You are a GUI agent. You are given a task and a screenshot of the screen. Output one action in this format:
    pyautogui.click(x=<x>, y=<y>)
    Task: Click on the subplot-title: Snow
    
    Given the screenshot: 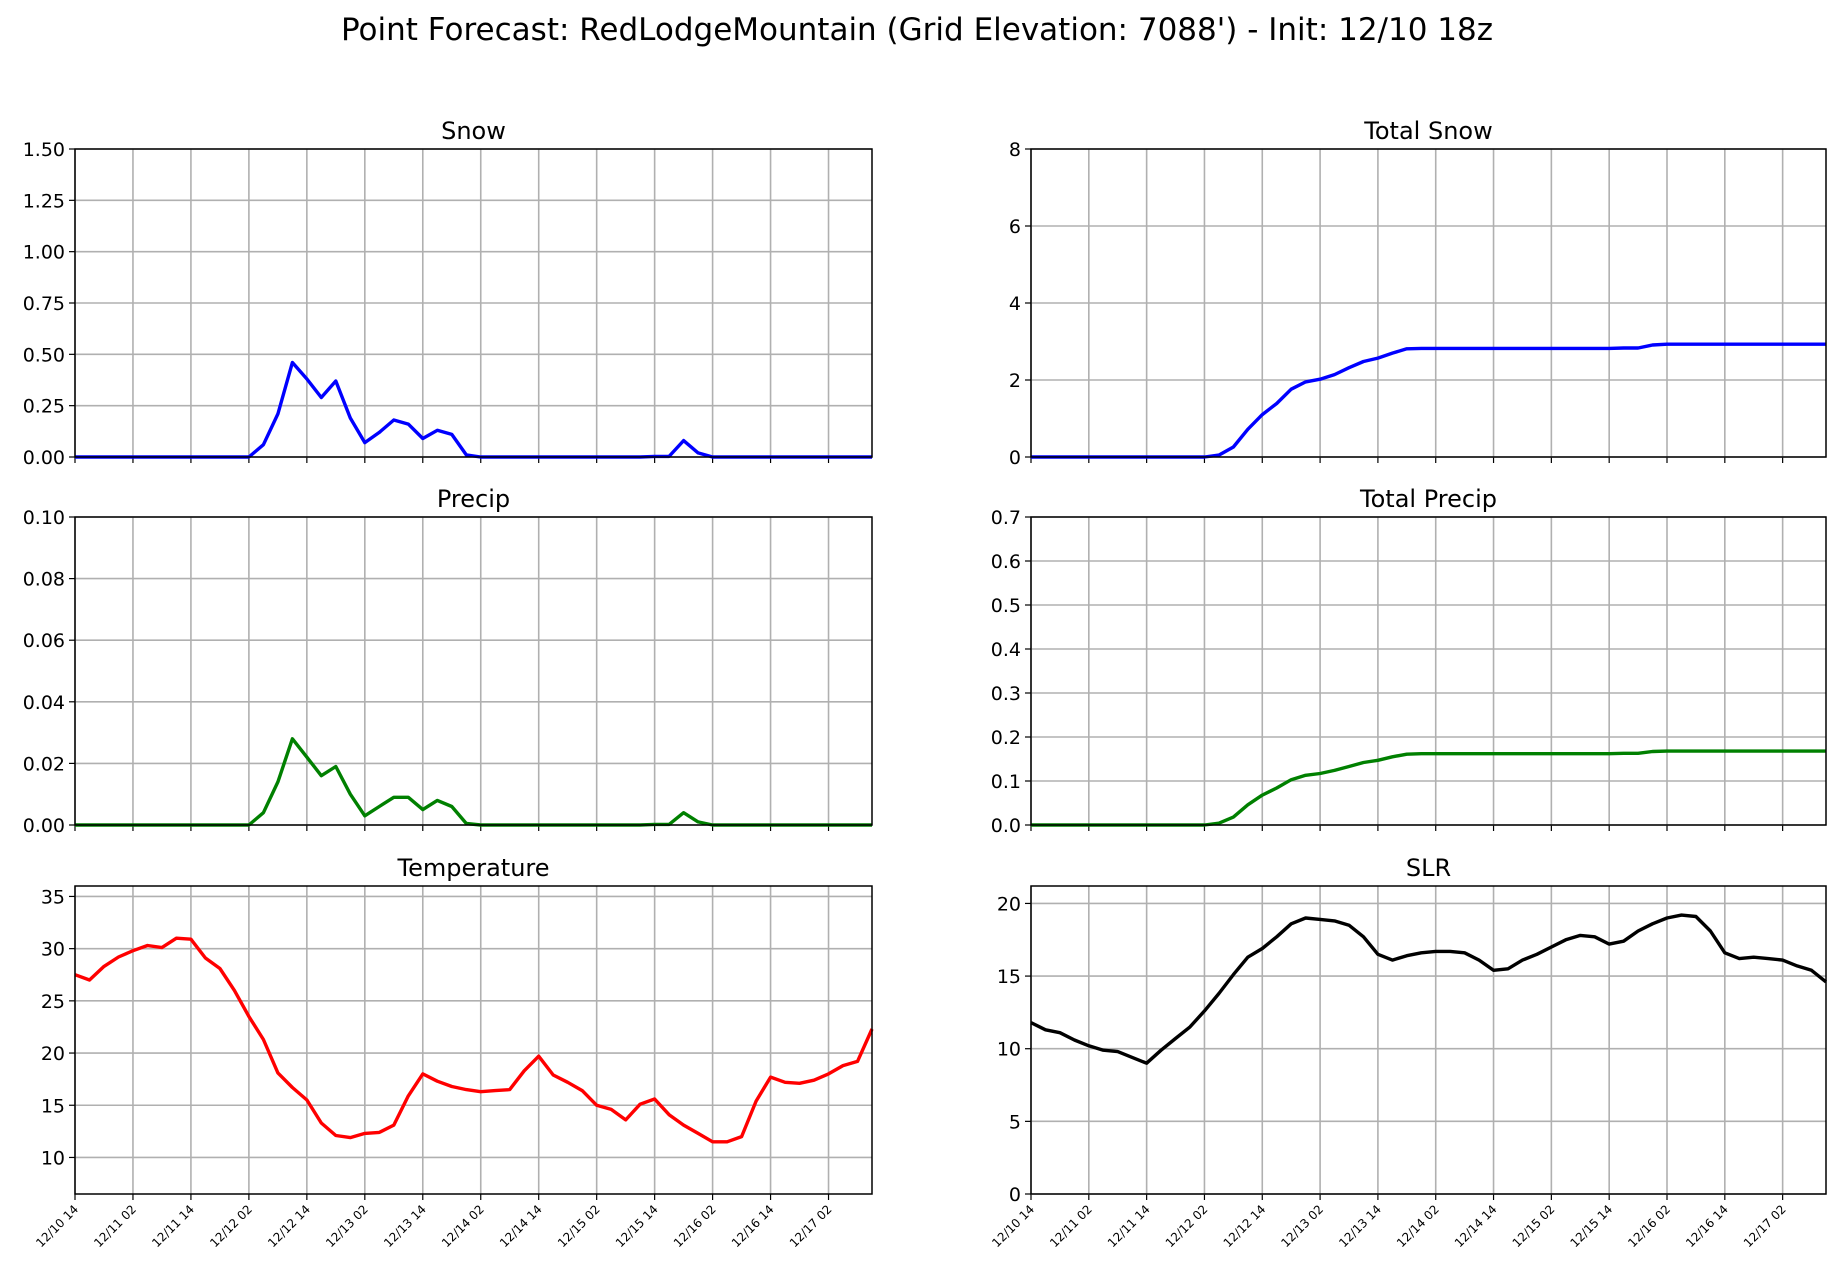 What is the action you would take?
    pyautogui.click(x=473, y=131)
    